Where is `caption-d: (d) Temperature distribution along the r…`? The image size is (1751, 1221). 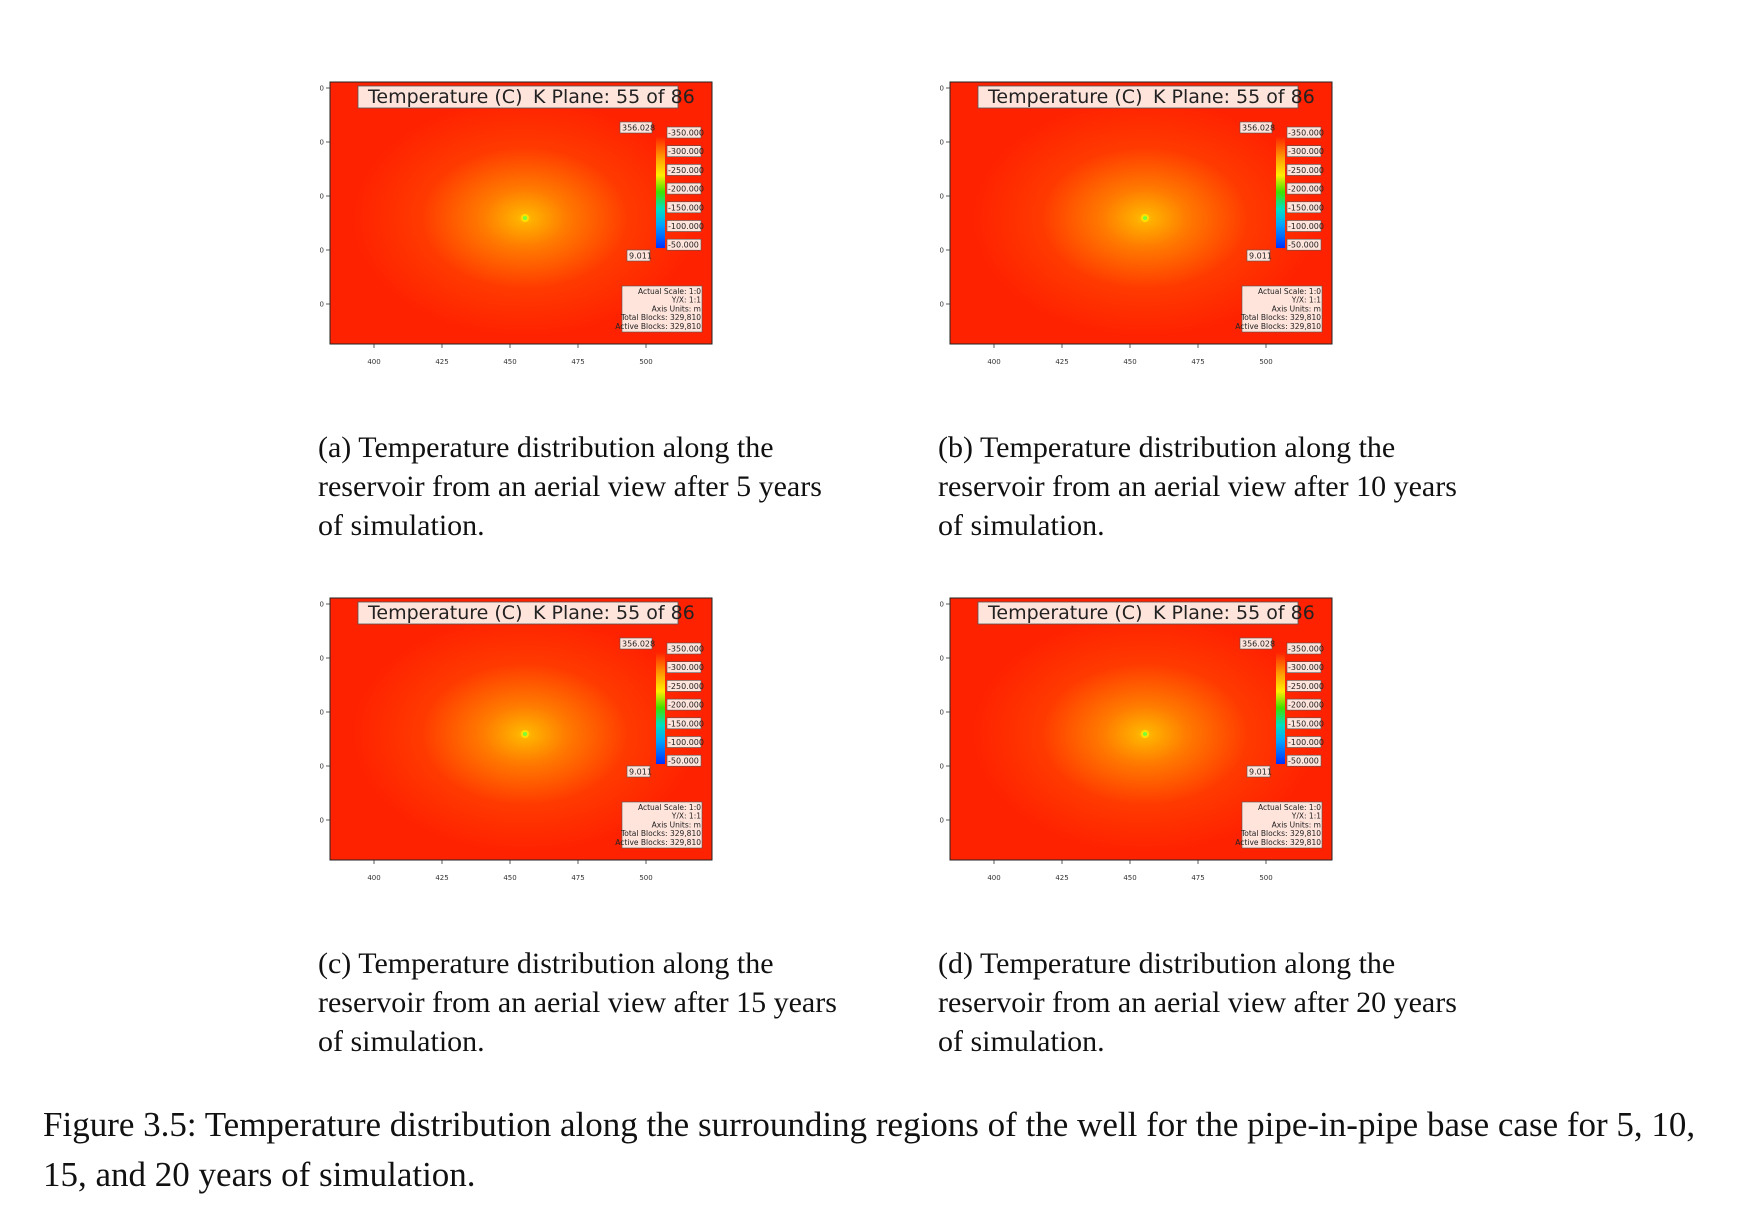 caption-d: (d) Temperature distribution along the r… is located at coordinates (1197, 1002).